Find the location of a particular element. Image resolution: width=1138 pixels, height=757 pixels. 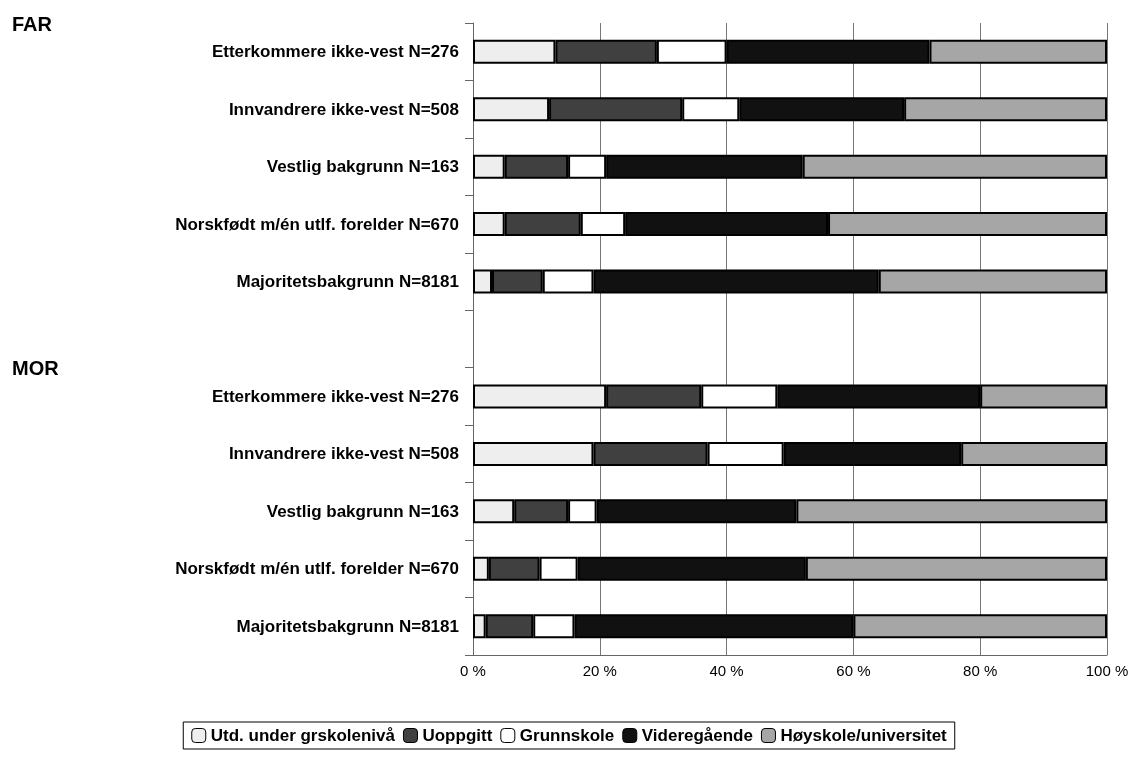

x-tick-label: 60 % is located at coordinates (853, 670).